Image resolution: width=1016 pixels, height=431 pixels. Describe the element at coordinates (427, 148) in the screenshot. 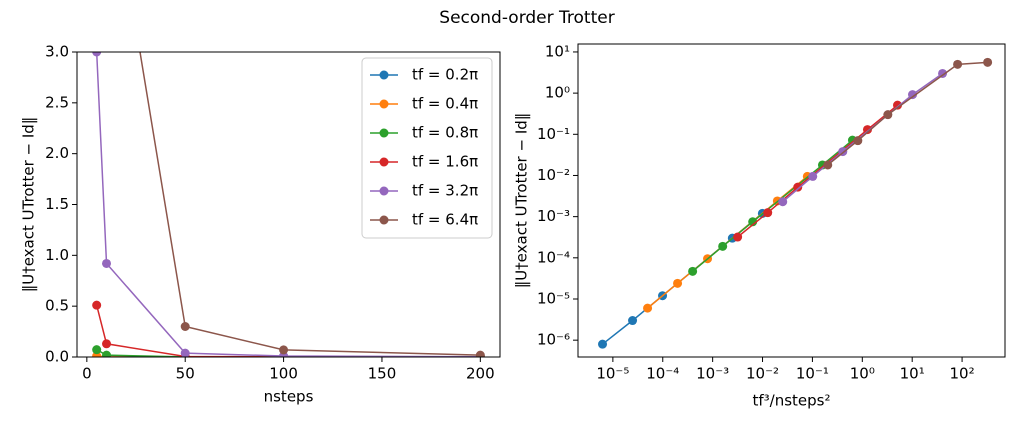

I see `legend-box` at that location.